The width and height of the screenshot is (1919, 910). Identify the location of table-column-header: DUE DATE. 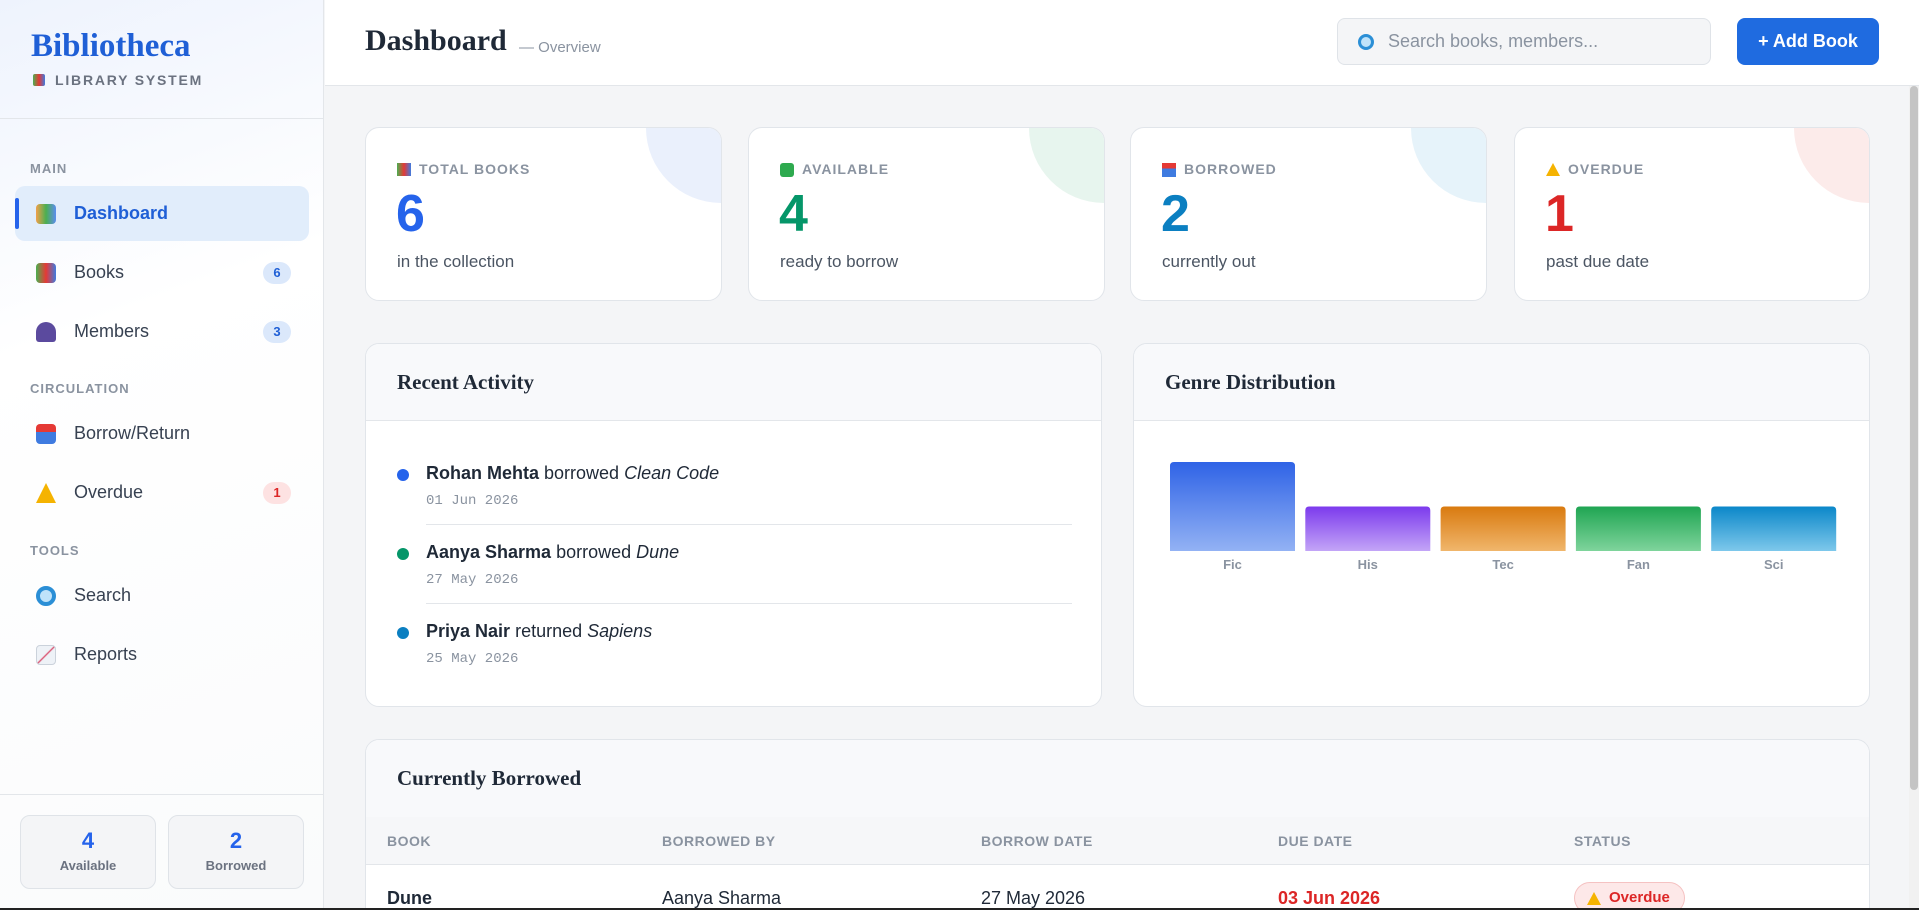
(1315, 841).